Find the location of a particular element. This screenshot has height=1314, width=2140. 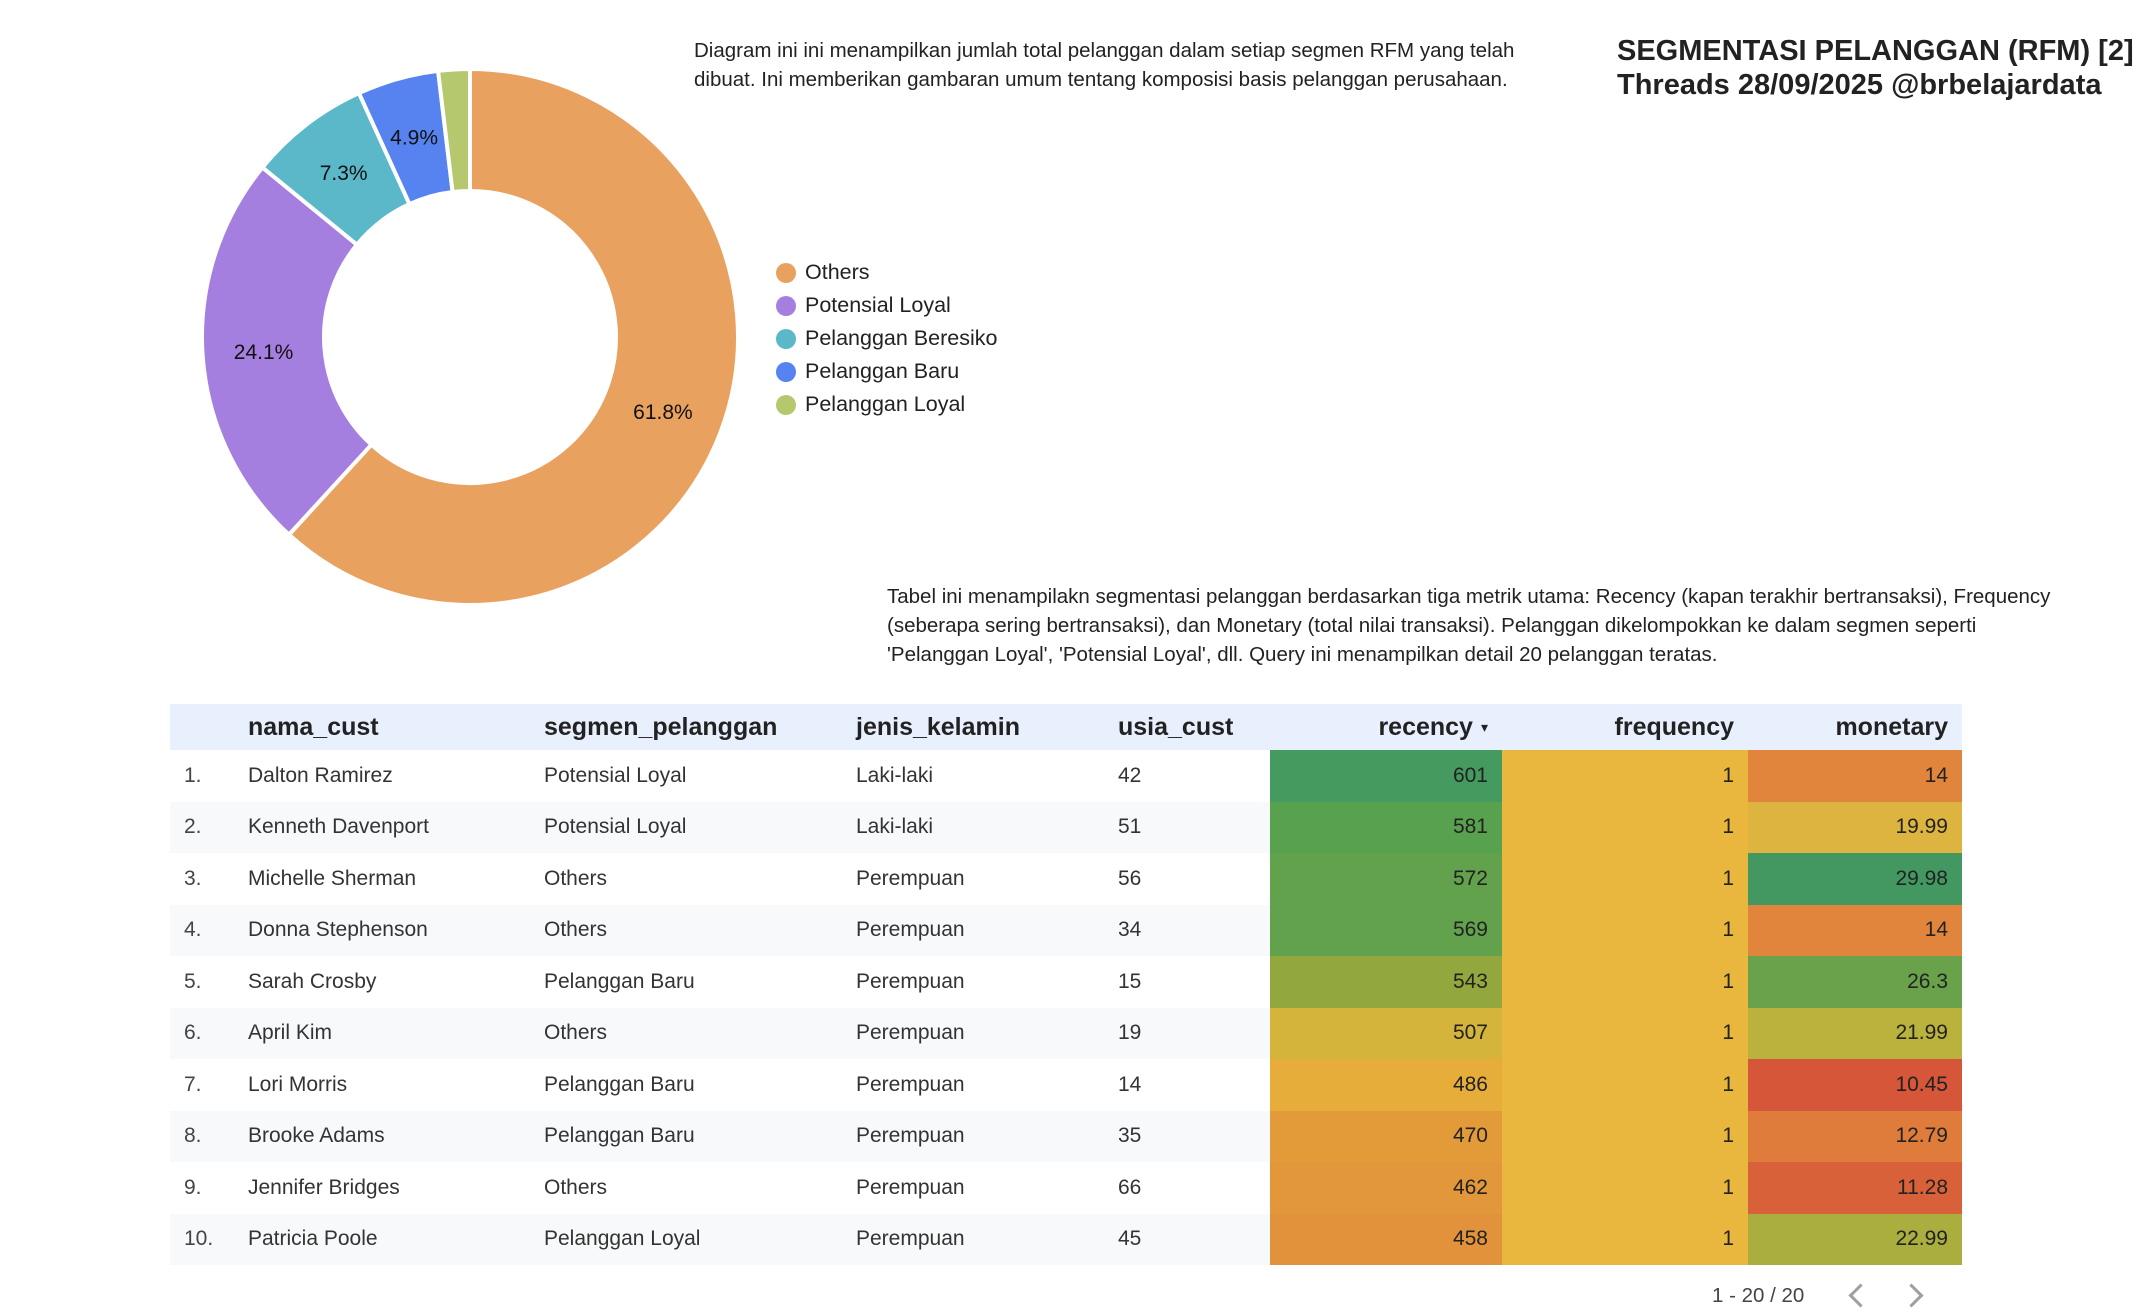

row-rank: 9. is located at coordinates (193, 1187).